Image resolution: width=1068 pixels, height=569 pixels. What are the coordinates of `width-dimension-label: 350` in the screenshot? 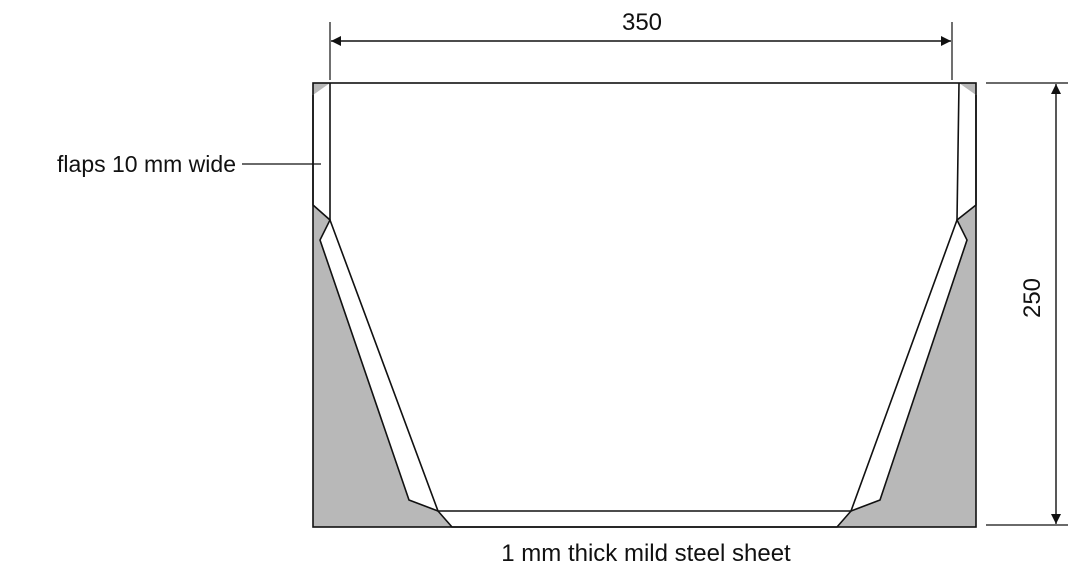 It's located at (642, 22).